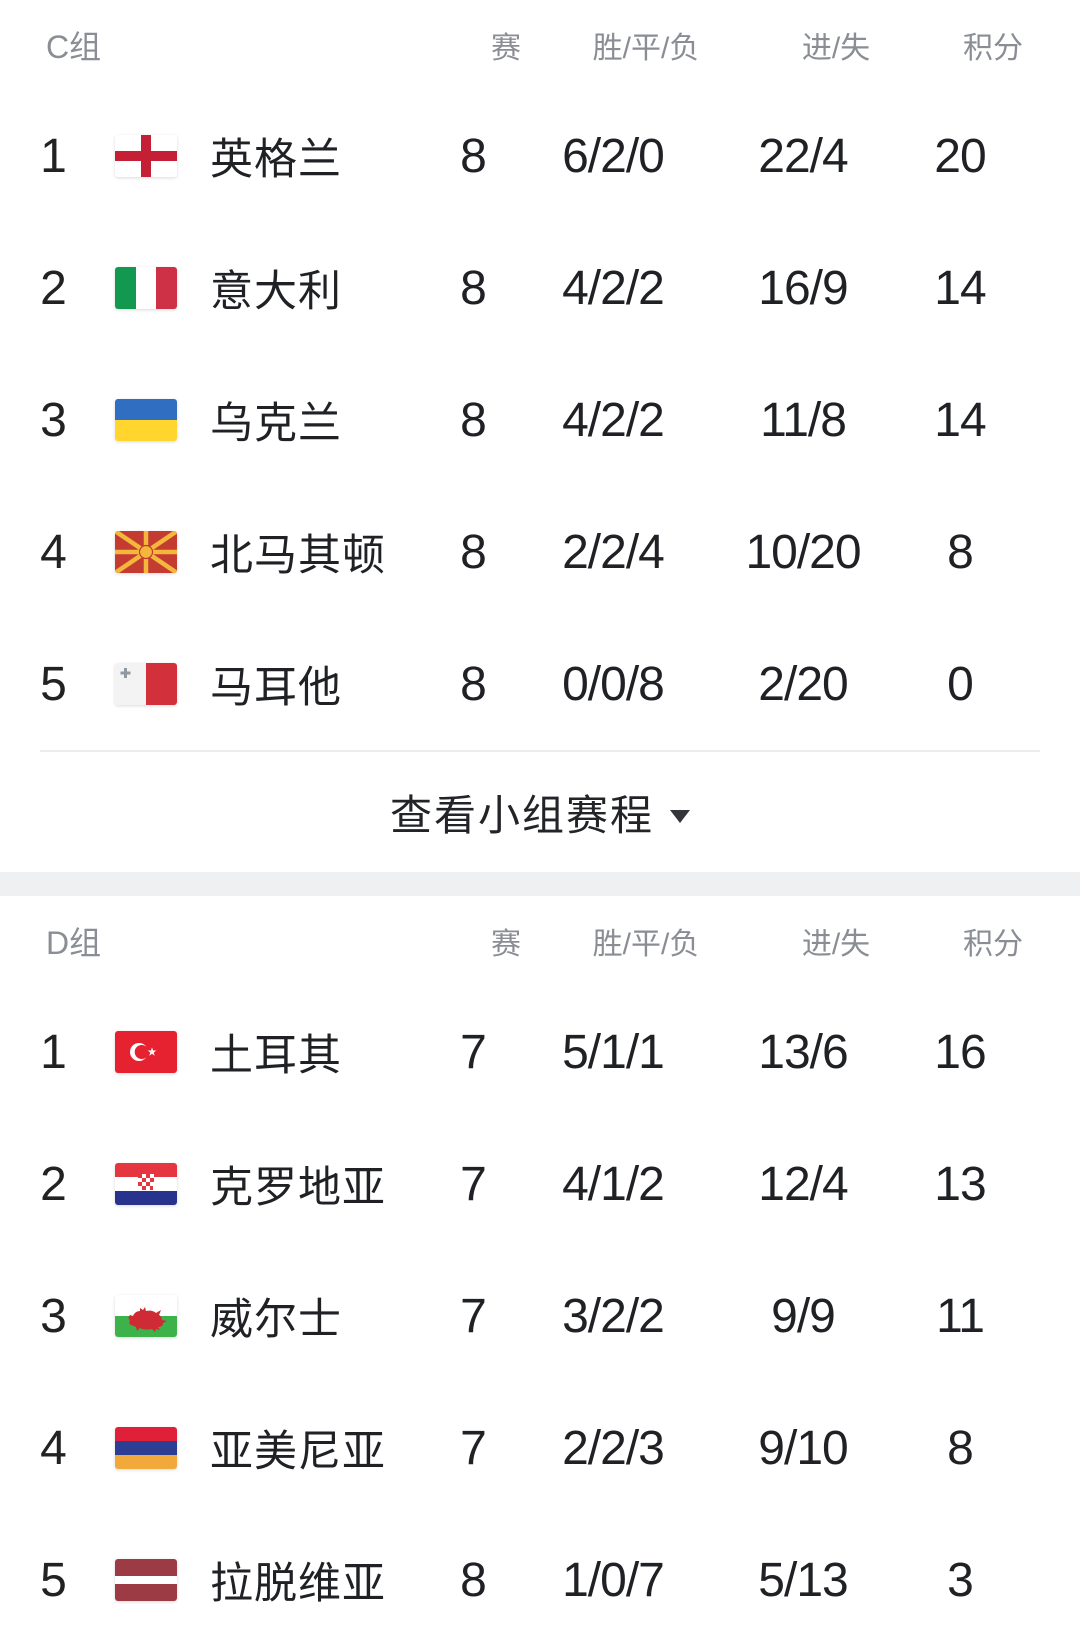  What do you see at coordinates (146, 684) in the screenshot?
I see `malta-flag-icon` at bounding box center [146, 684].